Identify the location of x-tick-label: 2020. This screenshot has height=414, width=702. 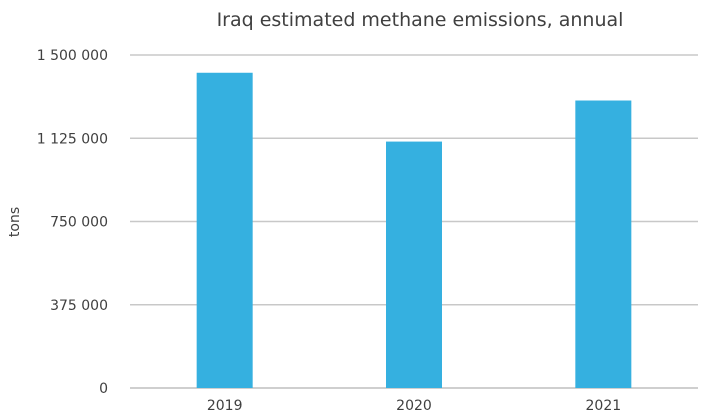
(414, 406).